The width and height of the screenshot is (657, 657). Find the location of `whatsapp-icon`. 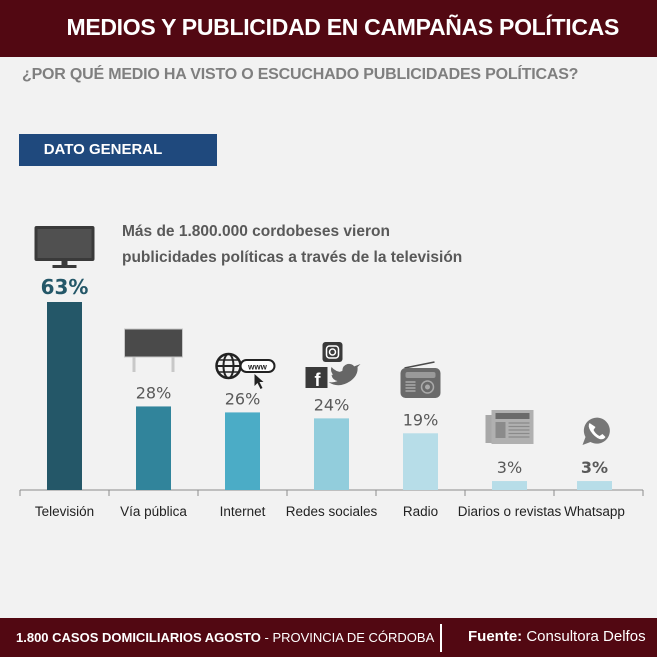

whatsapp-icon is located at coordinates (596, 431).